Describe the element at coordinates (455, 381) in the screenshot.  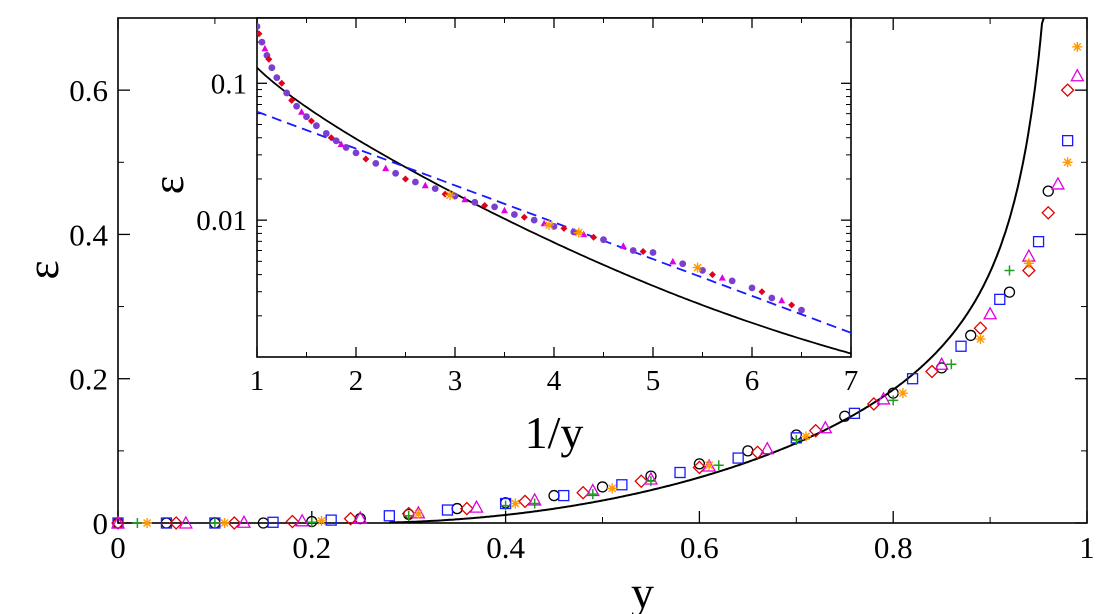
I see `inset-x-tick-label: 3` at that location.